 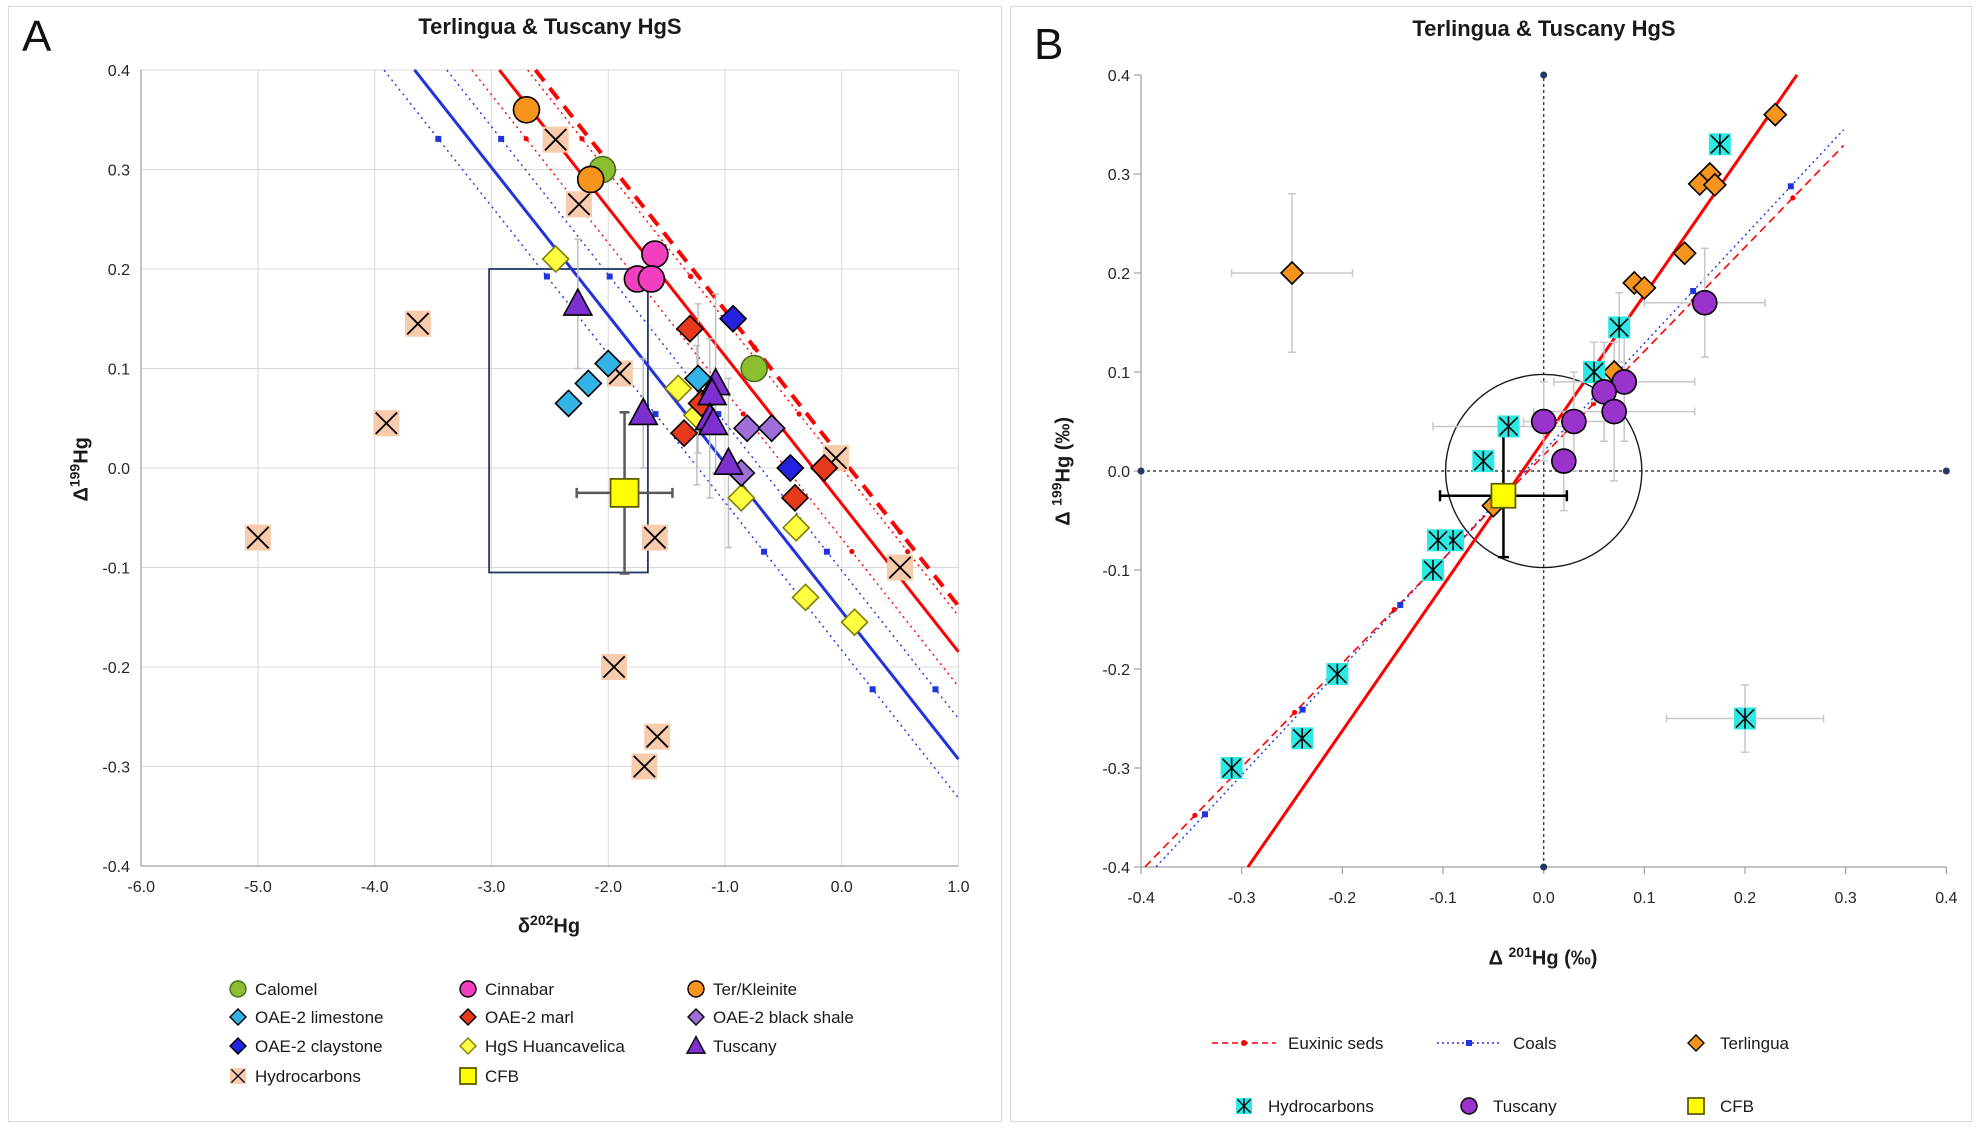 What do you see at coordinates (1335, 1043) in the screenshot?
I see `legend-label: Euxinic seds` at bounding box center [1335, 1043].